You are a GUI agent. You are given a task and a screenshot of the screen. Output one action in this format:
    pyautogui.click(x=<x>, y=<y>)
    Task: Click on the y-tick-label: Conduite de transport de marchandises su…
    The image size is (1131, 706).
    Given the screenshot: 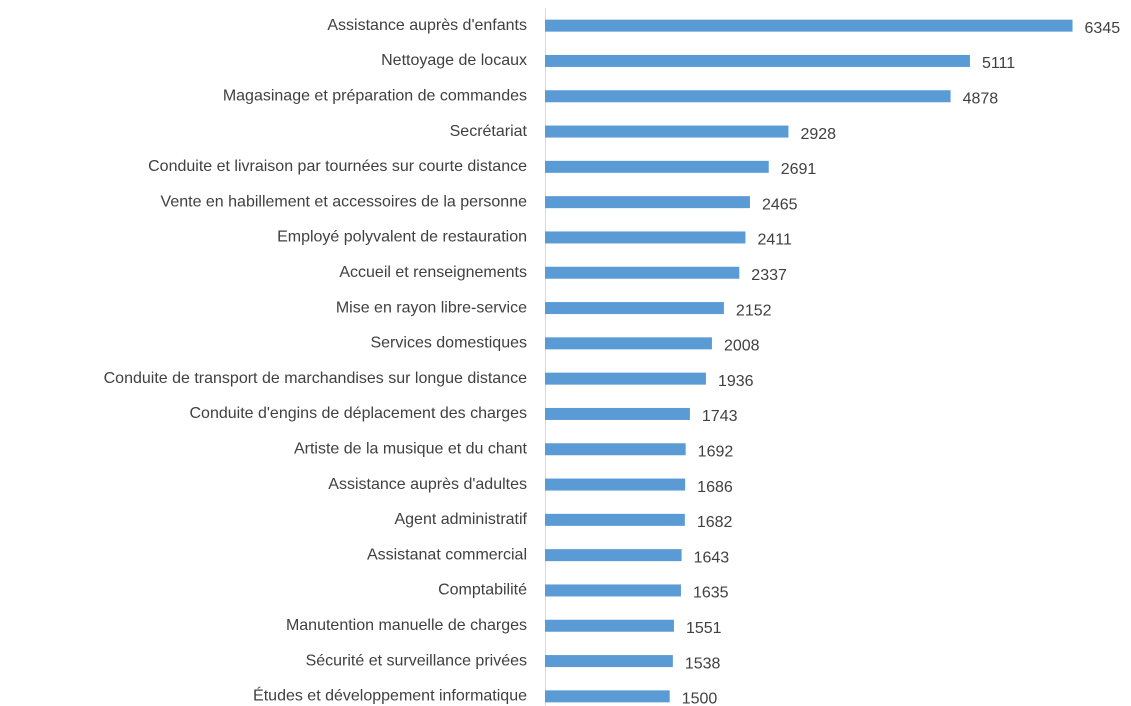 What is the action you would take?
    pyautogui.click(x=315, y=378)
    